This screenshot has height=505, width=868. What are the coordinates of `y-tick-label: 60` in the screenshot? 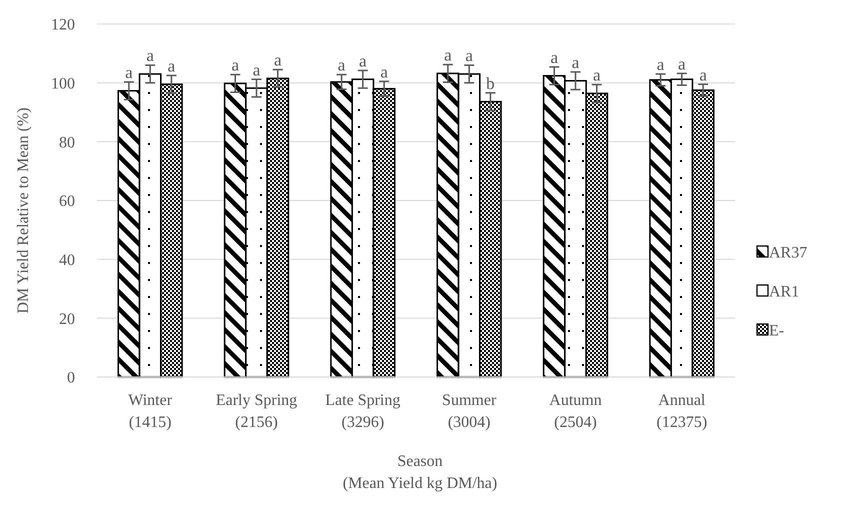 It's located at (67, 201).